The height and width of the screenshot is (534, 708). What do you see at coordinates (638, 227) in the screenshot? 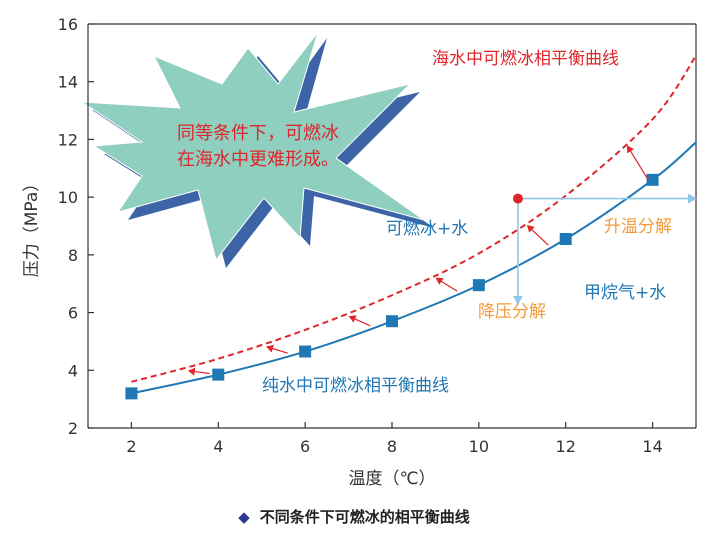
I see `heat-decomp-label: 升温分解` at bounding box center [638, 227].